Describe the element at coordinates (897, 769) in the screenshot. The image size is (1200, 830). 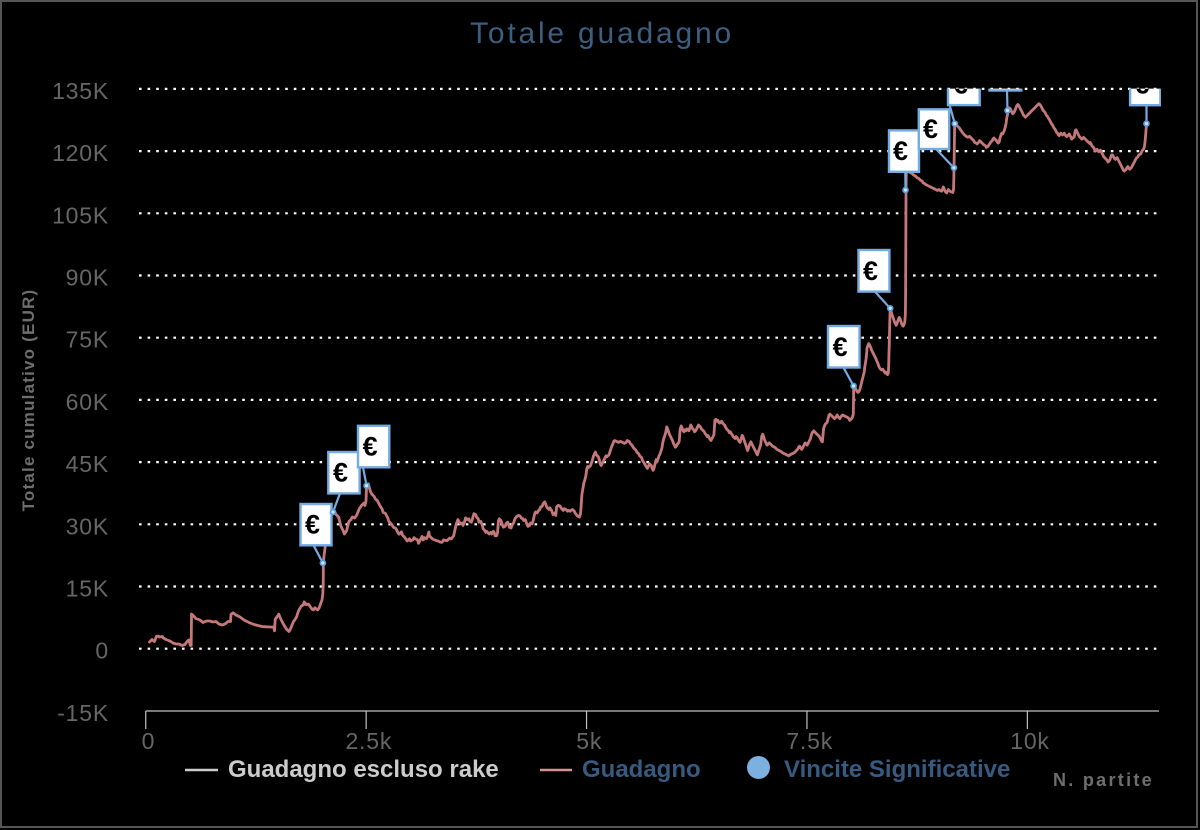
I see `svg-text: Vincite Significative` at that location.